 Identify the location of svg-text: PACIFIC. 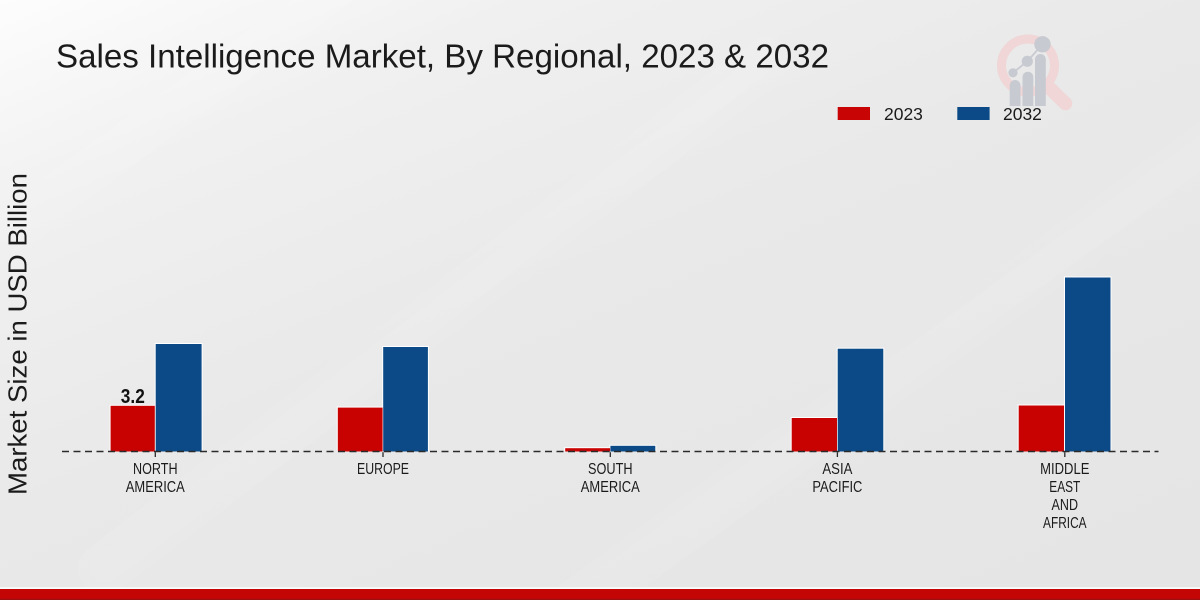
(837, 487).